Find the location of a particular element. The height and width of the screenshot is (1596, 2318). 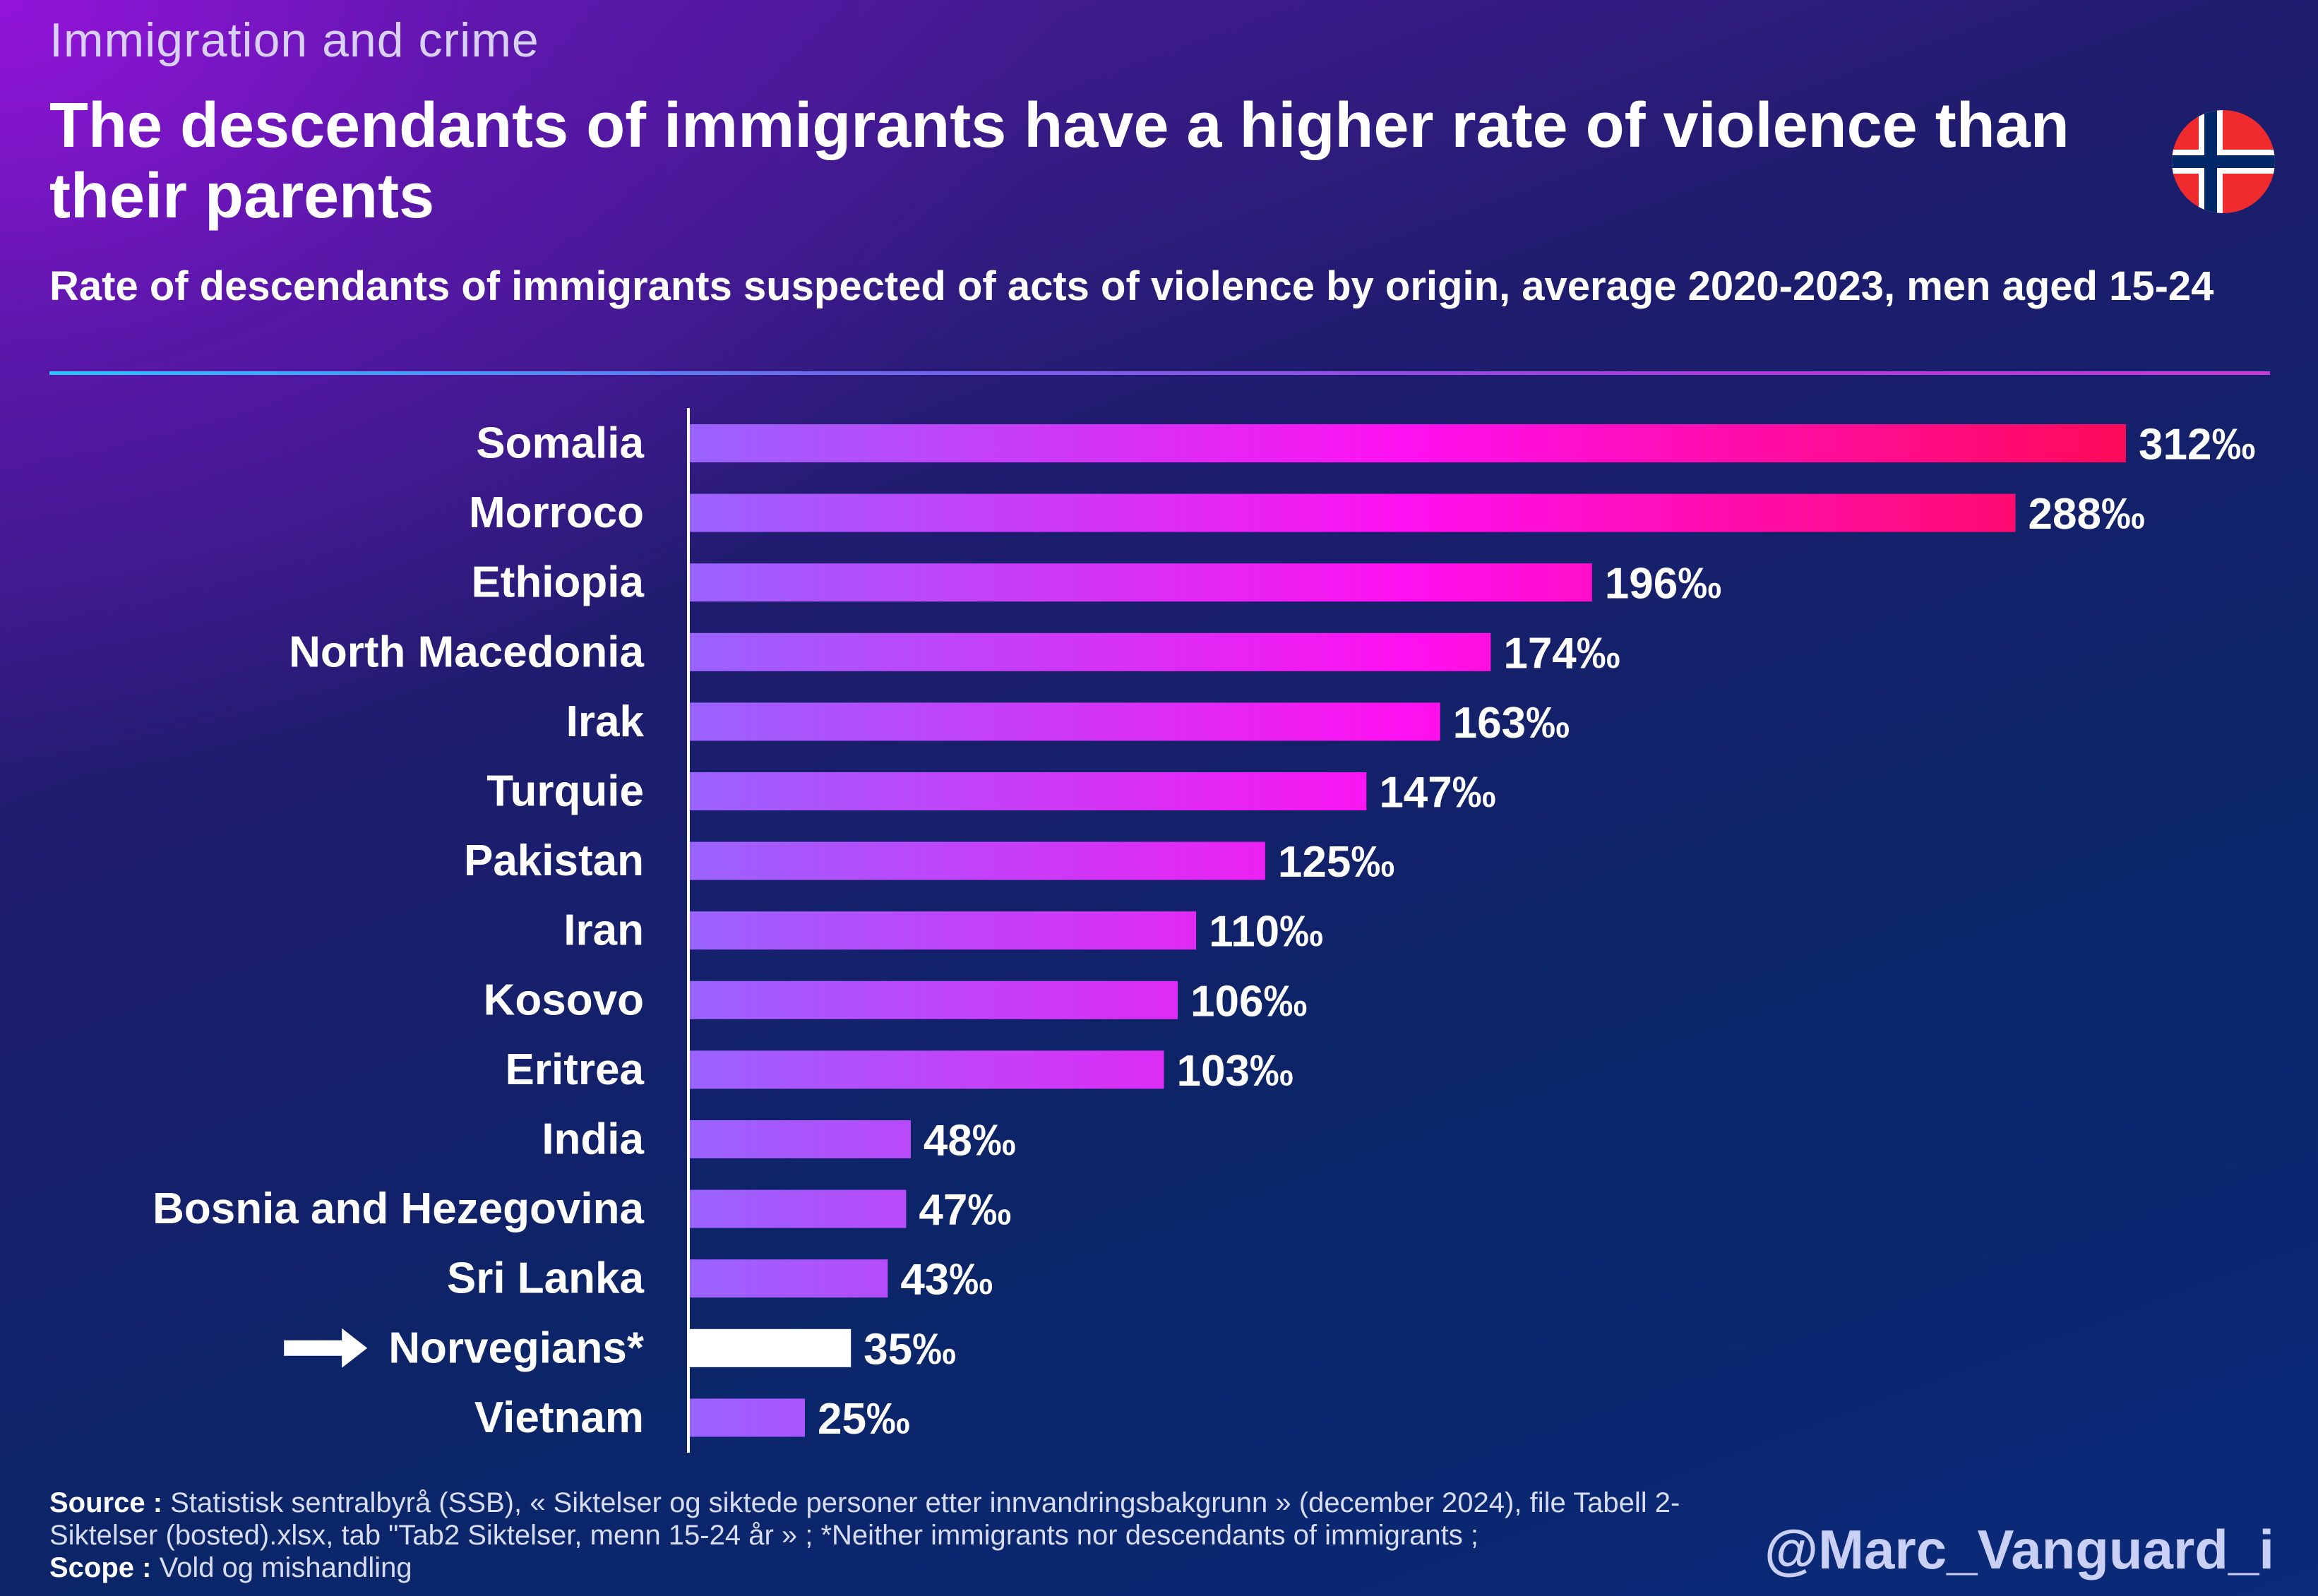

norway-flag-icon is located at coordinates (2223, 162).